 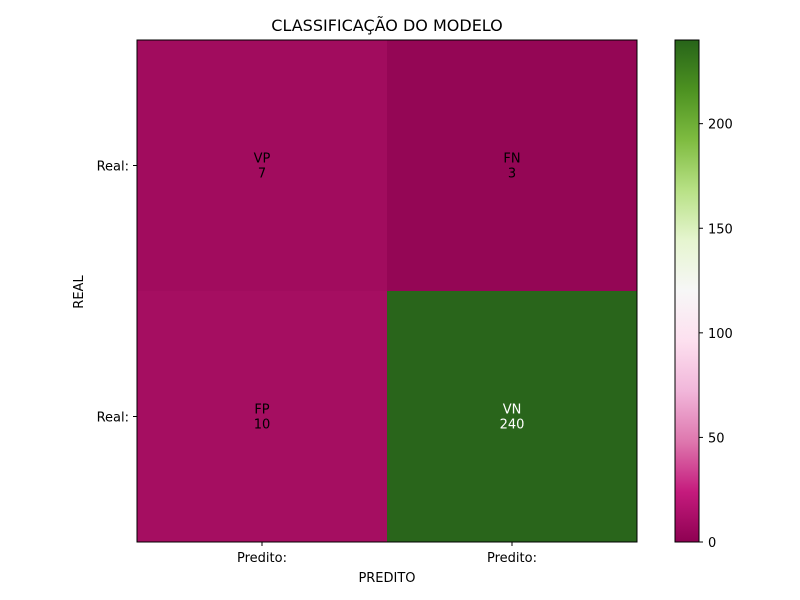 I want to click on colorbar-ticks: 0 50 100 150 200, so click(x=716, y=334).